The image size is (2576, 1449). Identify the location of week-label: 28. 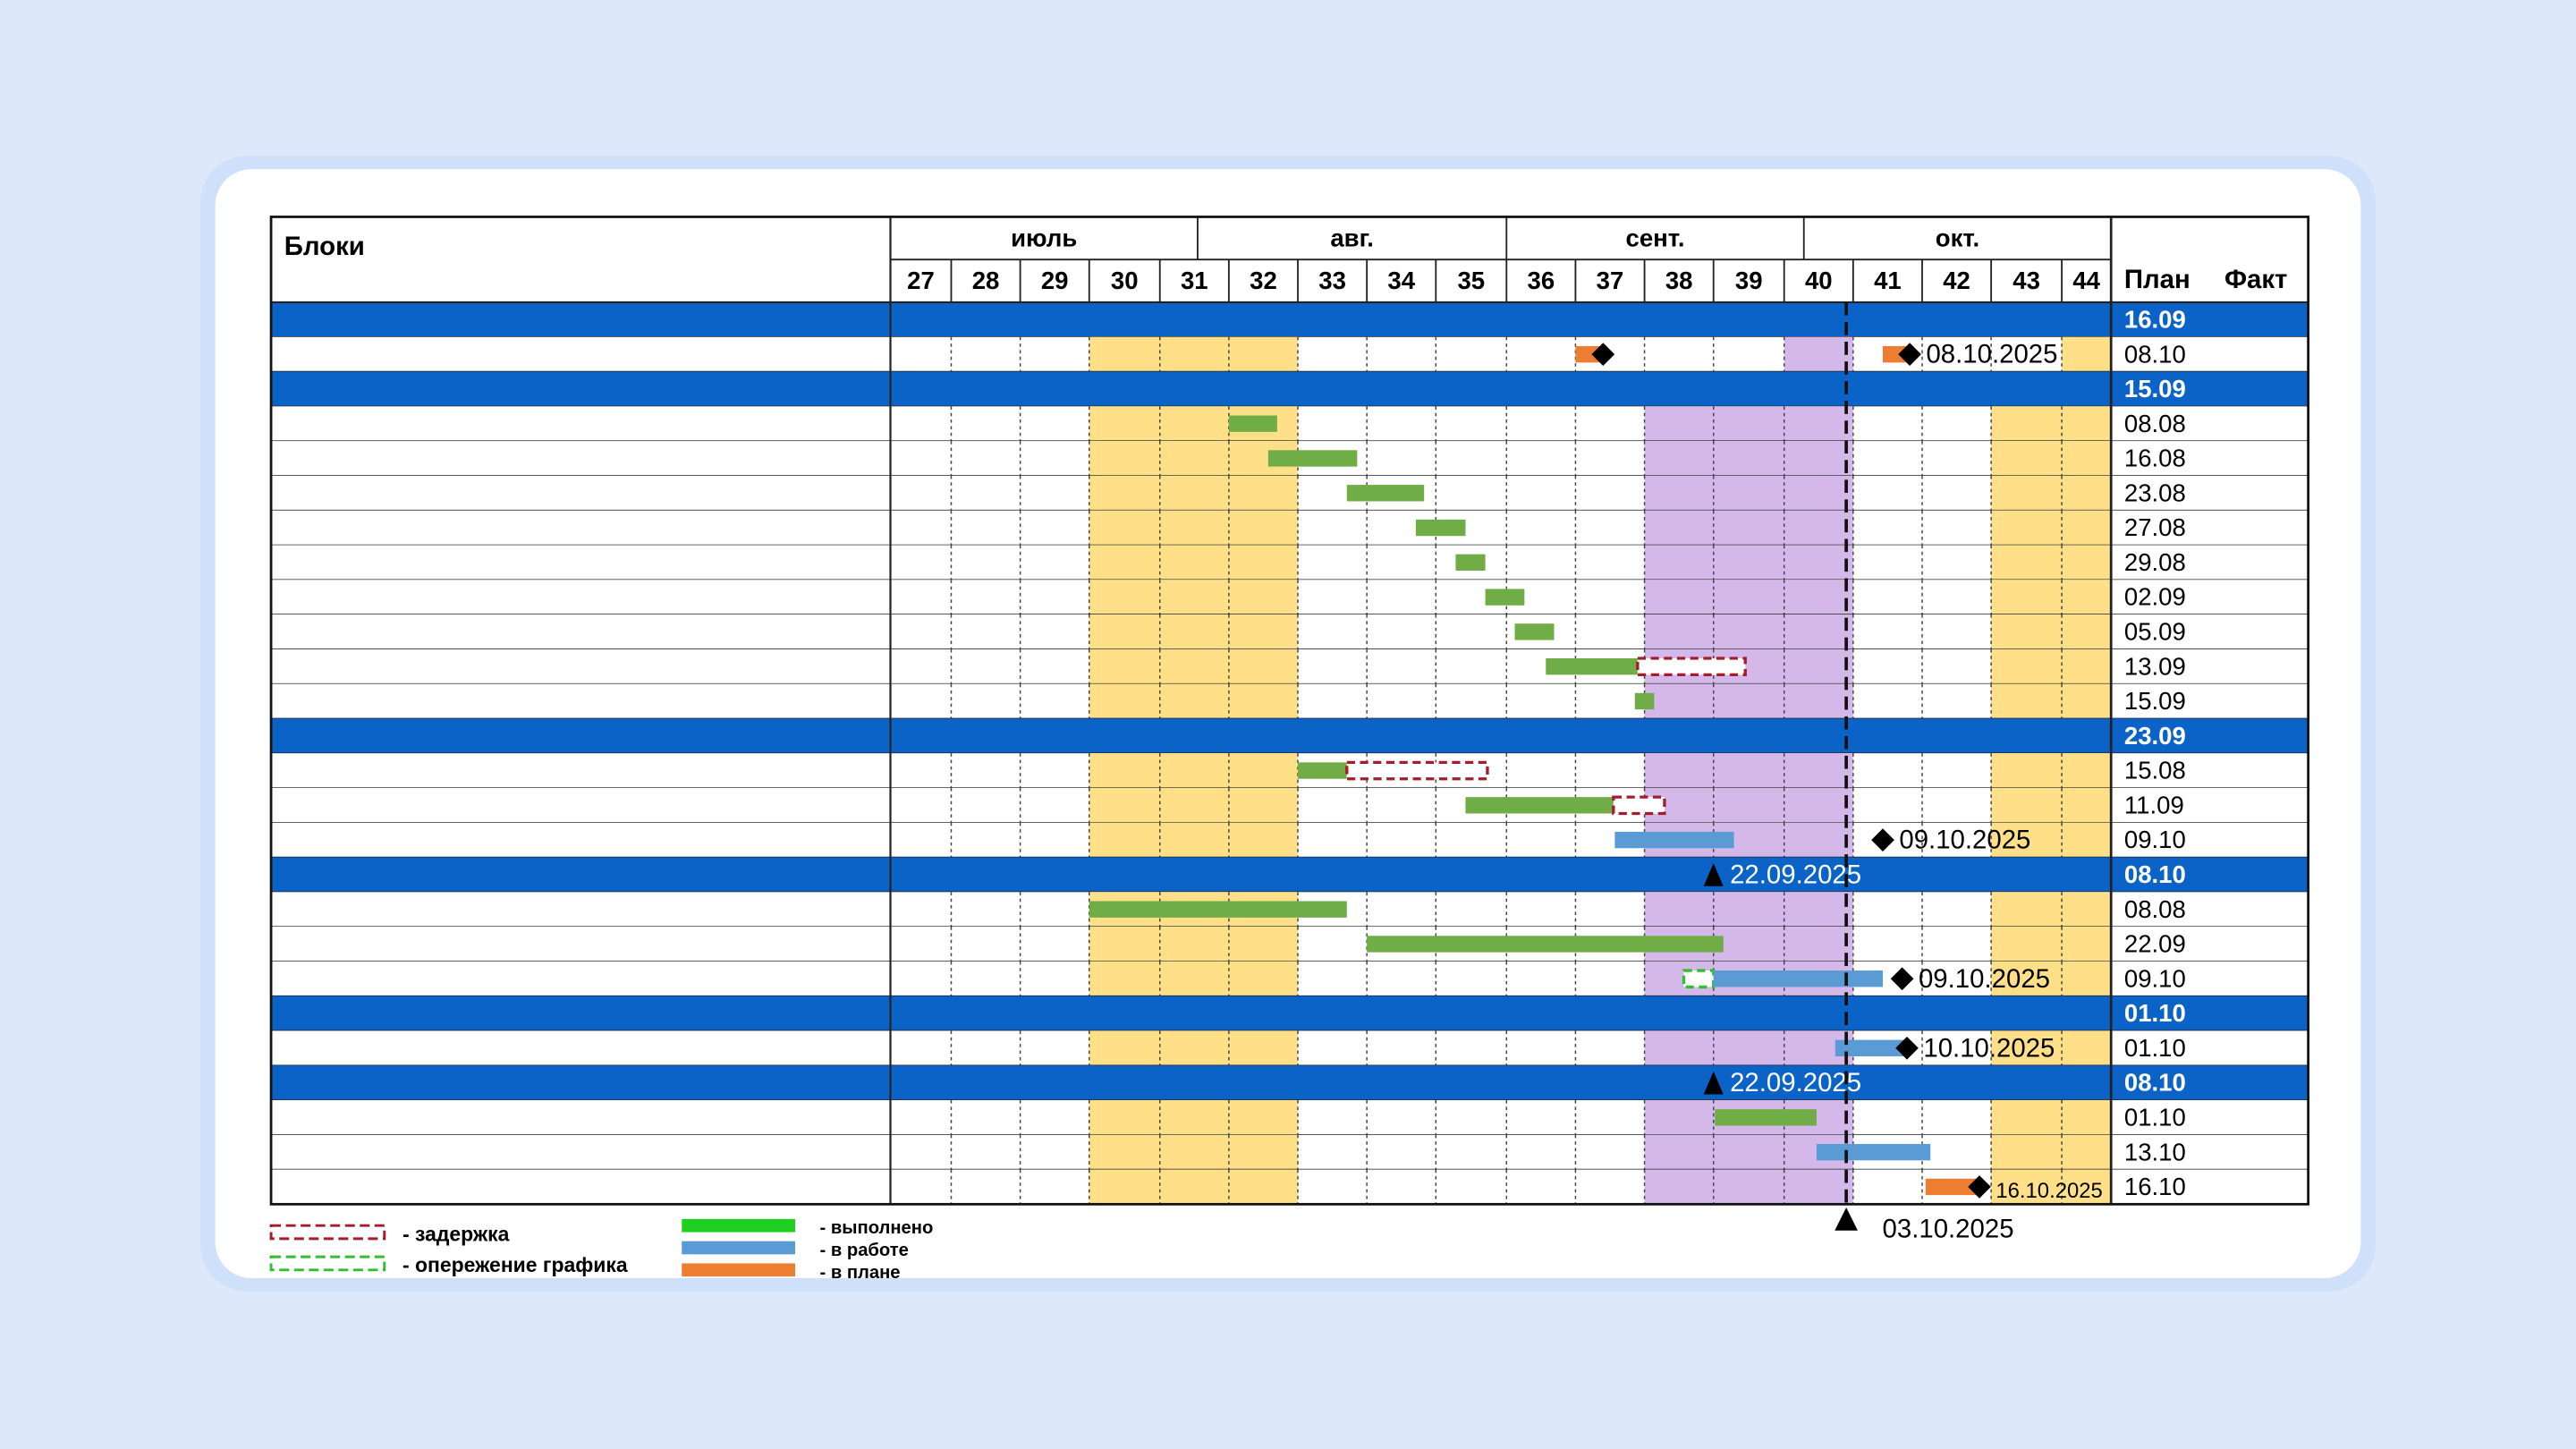
(986, 280).